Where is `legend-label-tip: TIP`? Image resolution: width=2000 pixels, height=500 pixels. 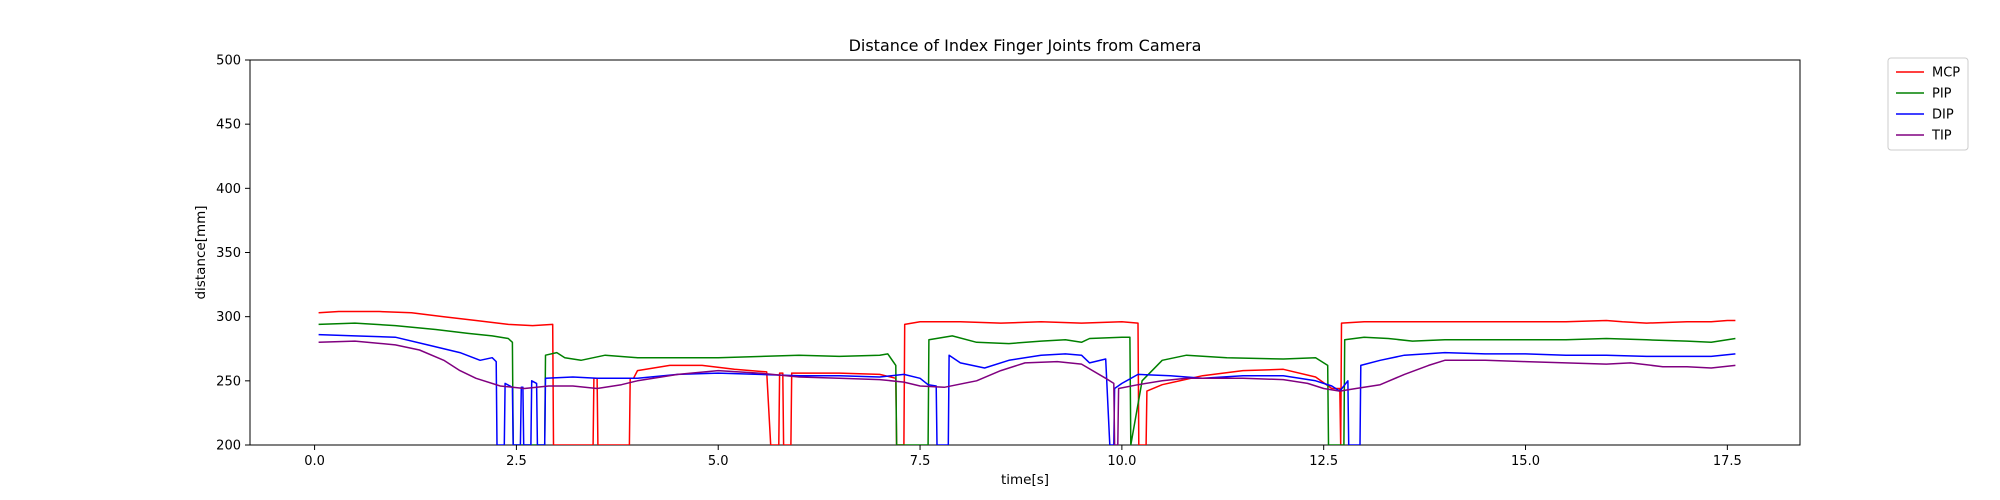
legend-label-tip: TIP is located at coordinates (1941, 136).